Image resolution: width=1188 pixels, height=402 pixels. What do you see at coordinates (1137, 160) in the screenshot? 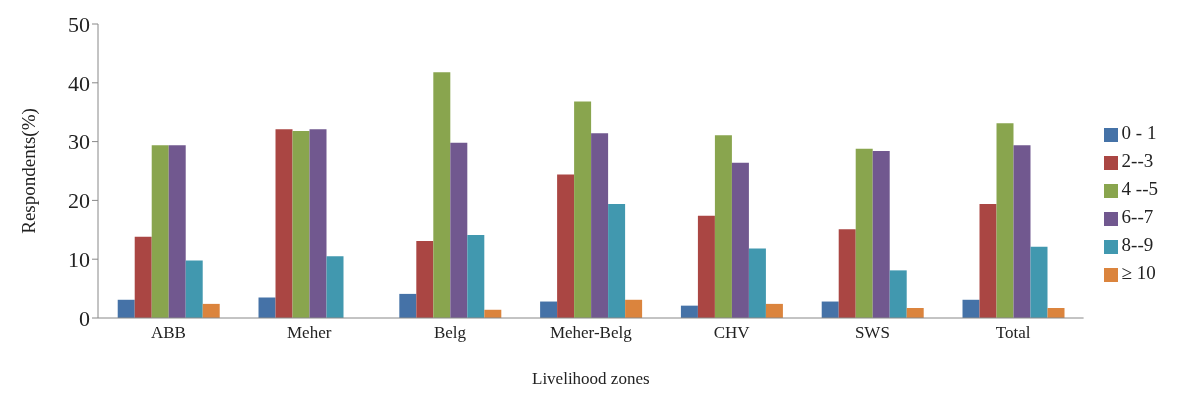
I see `legend-label: 2--3` at bounding box center [1137, 160].